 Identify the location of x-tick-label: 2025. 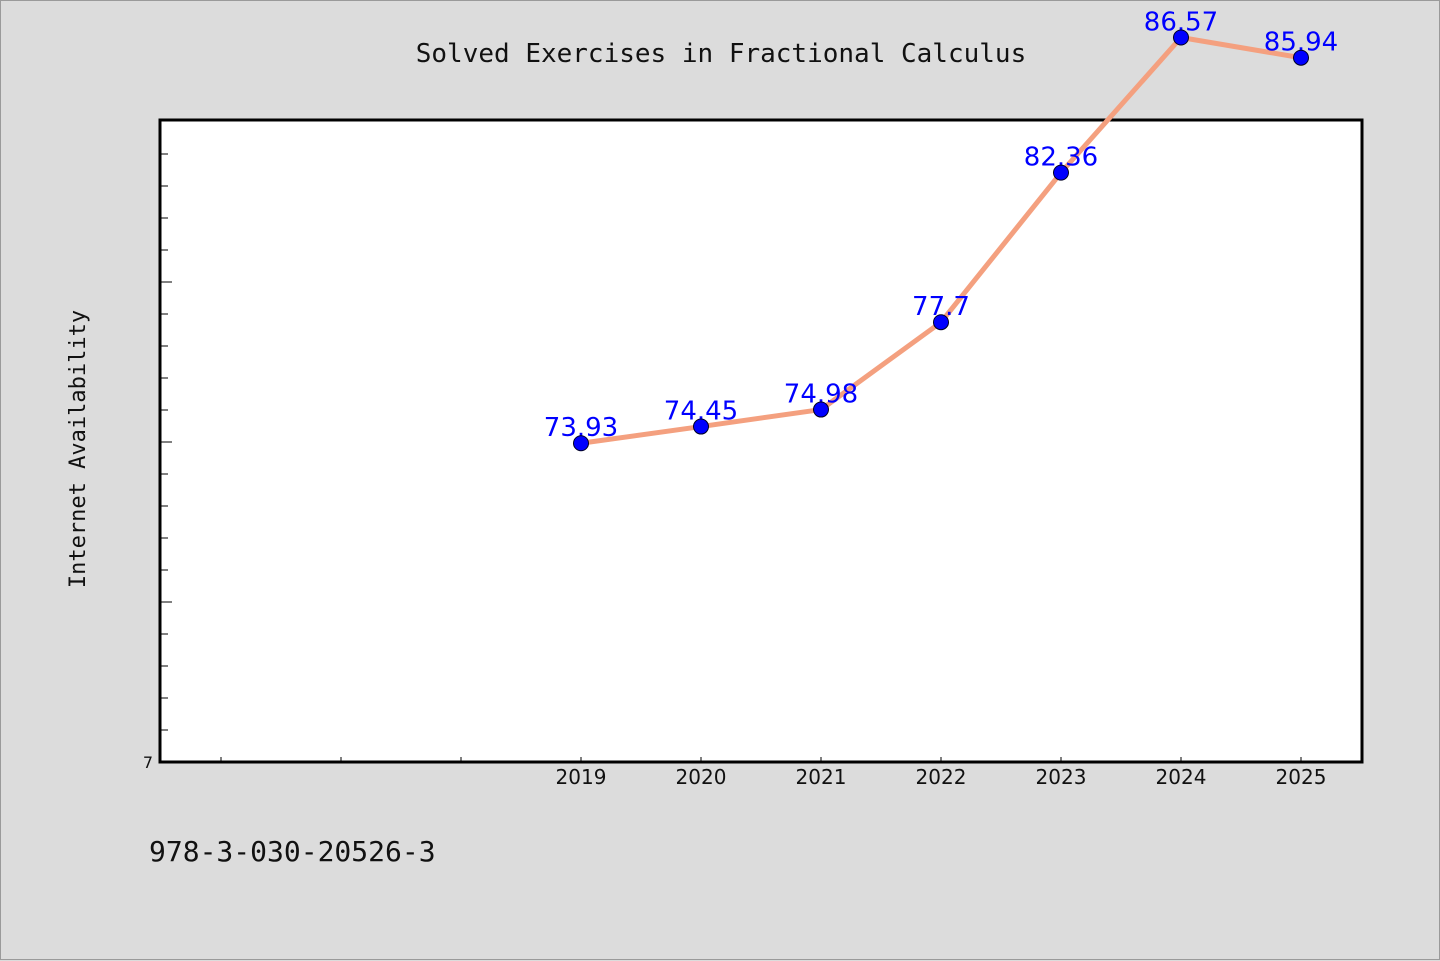
(1301, 777).